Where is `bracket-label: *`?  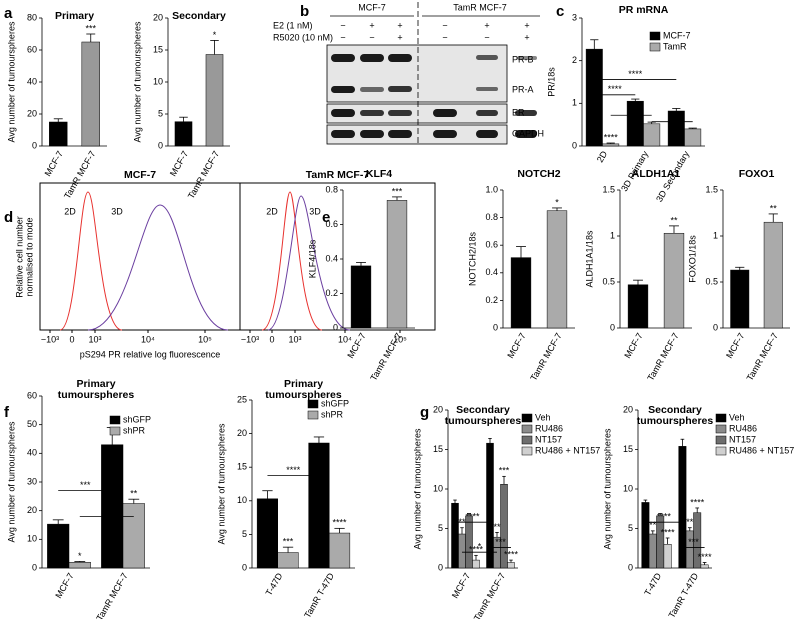 bracket-label: * is located at coordinates (480, 547).